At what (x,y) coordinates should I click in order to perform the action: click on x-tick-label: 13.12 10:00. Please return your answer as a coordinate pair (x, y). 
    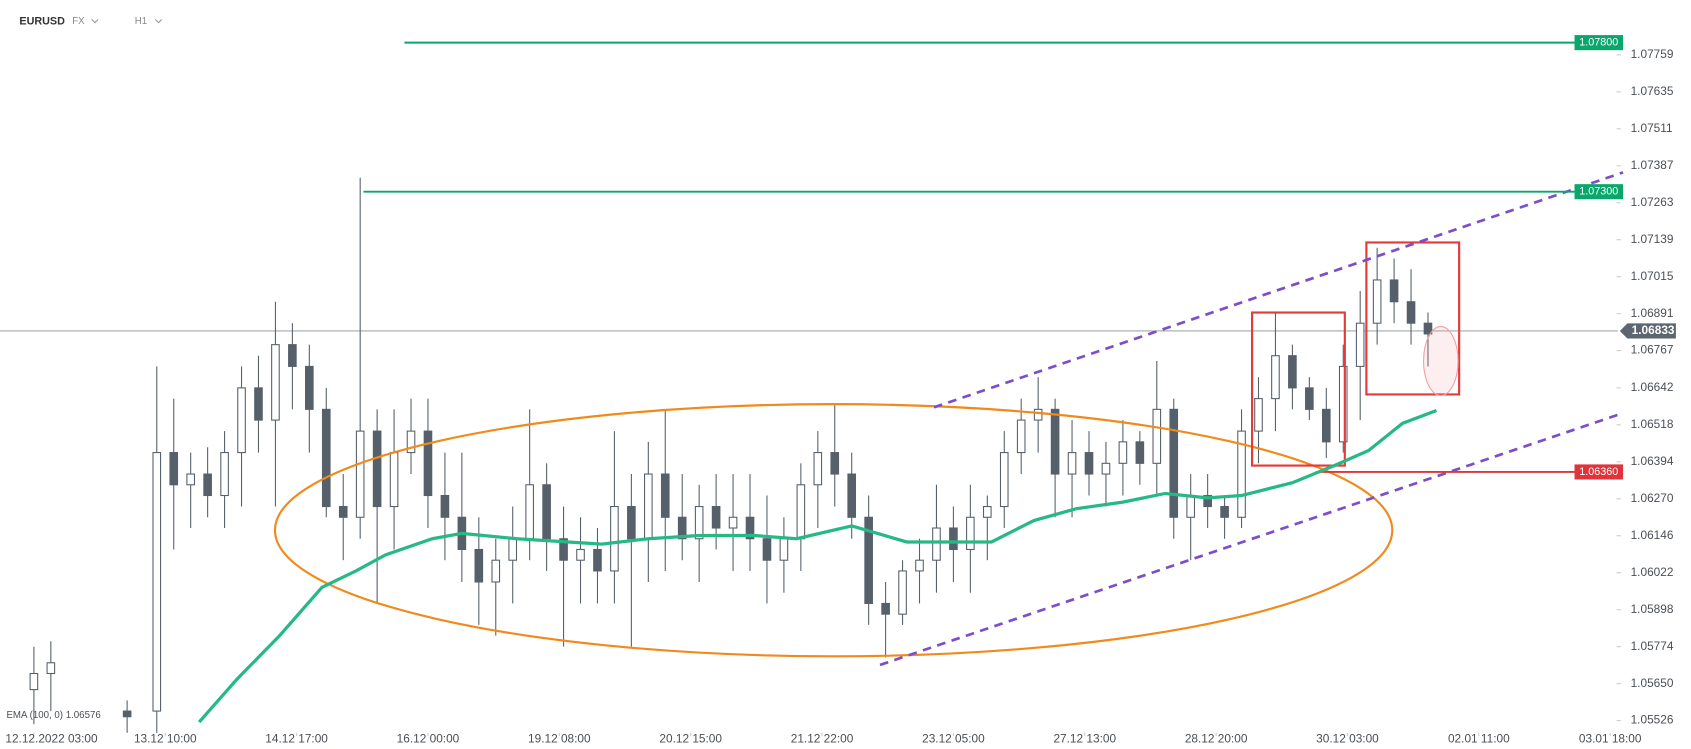
    Looking at the image, I should click on (165, 738).